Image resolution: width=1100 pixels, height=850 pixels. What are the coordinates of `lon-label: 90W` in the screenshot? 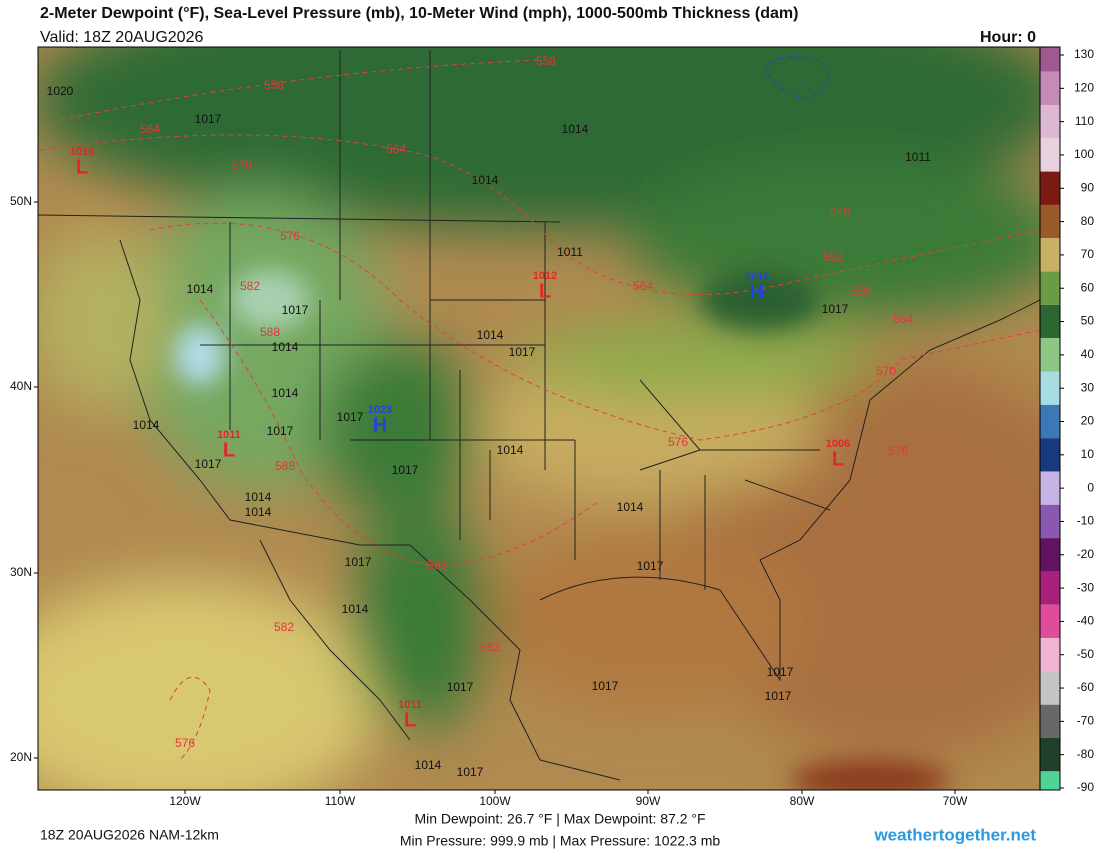 It's located at (648, 801).